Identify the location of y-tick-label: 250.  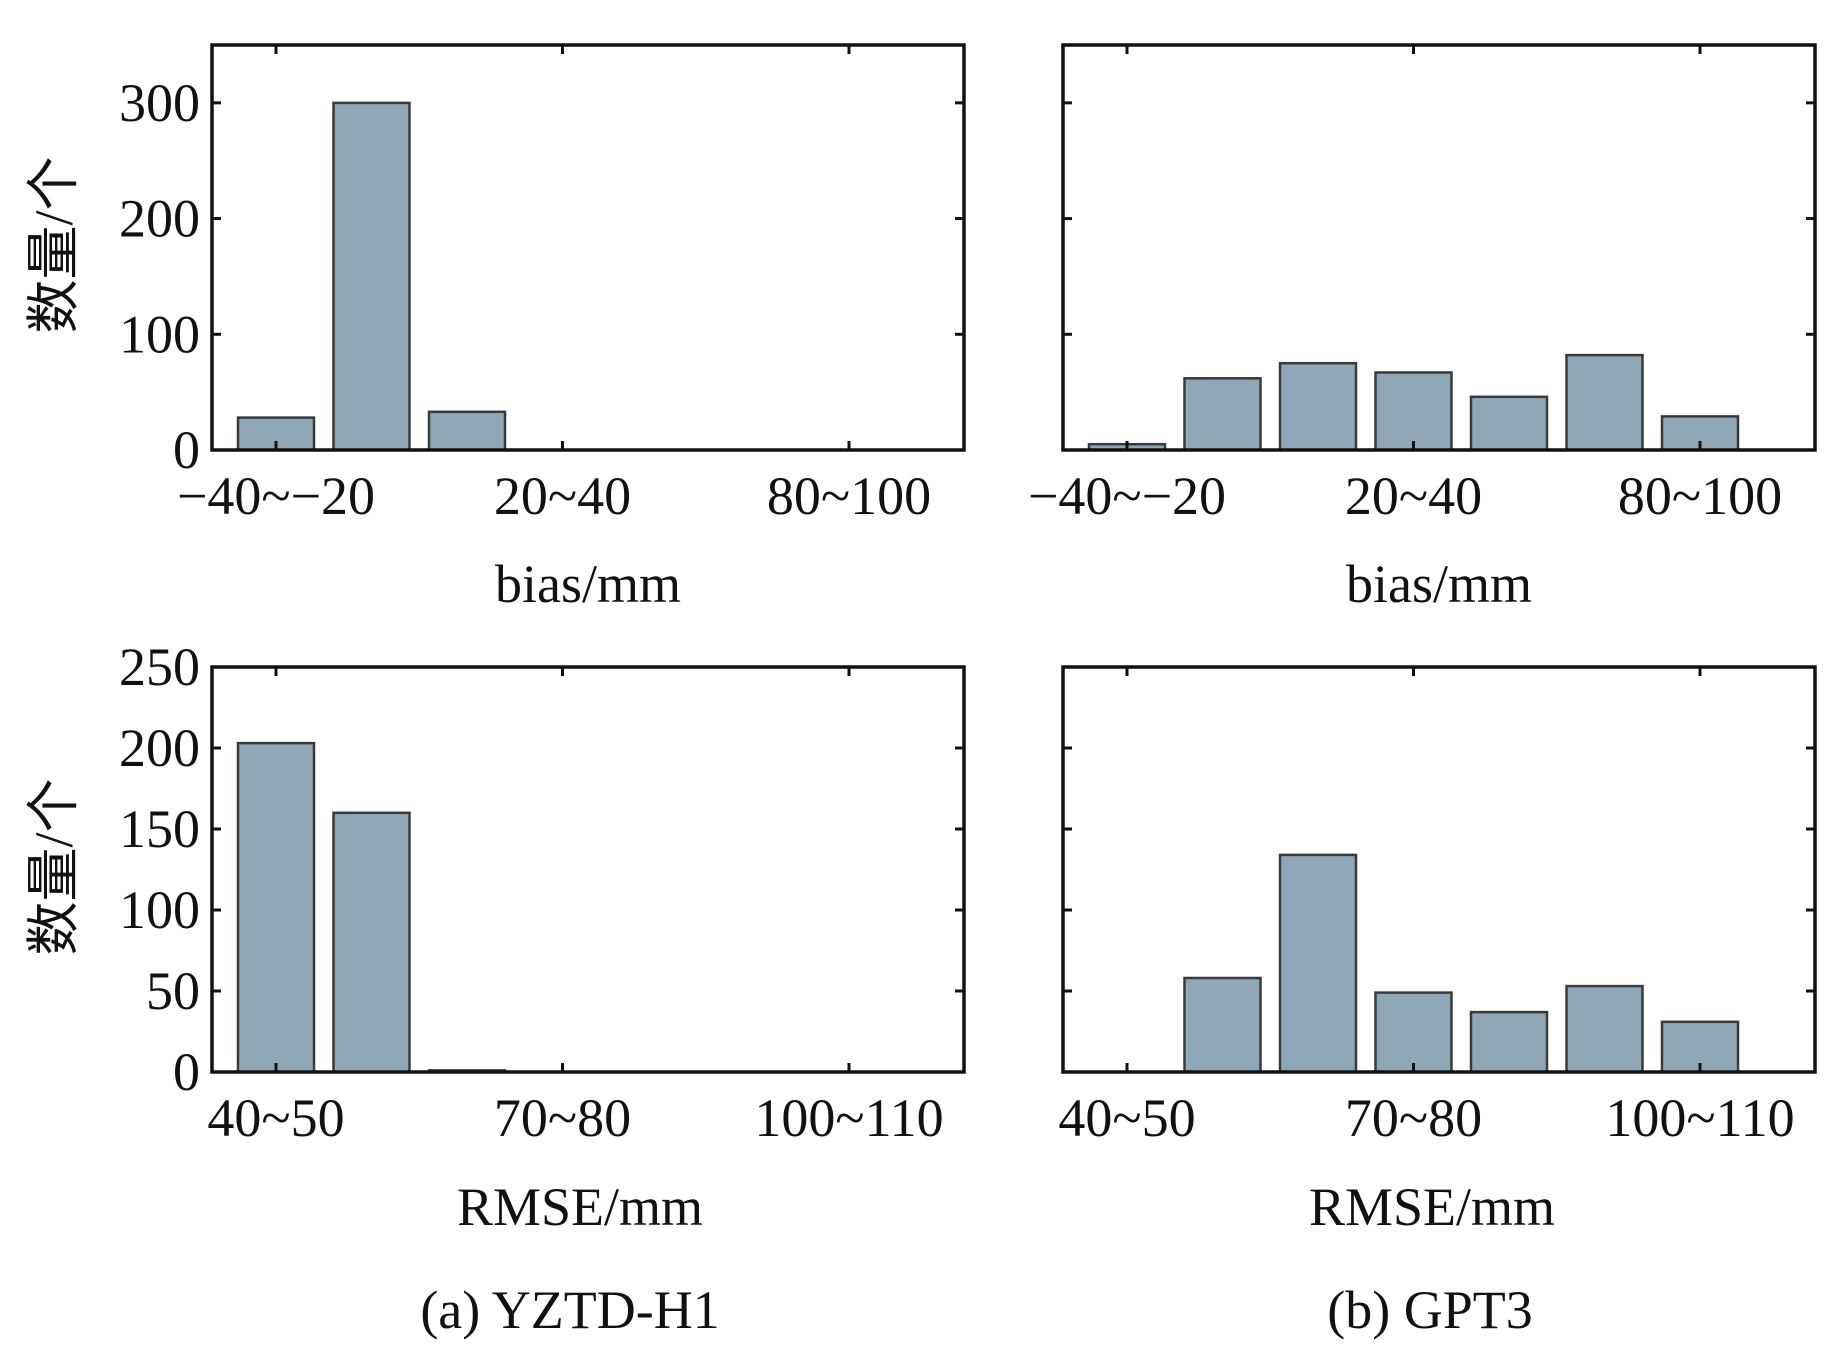
(159, 667).